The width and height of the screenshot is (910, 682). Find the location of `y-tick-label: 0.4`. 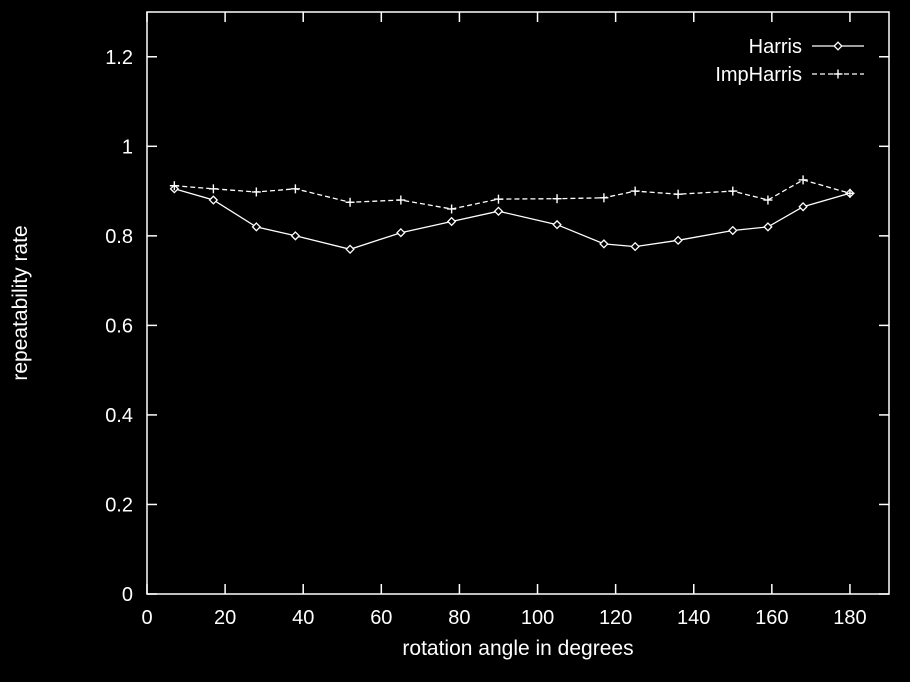

y-tick-label: 0.4 is located at coordinates (119, 416).